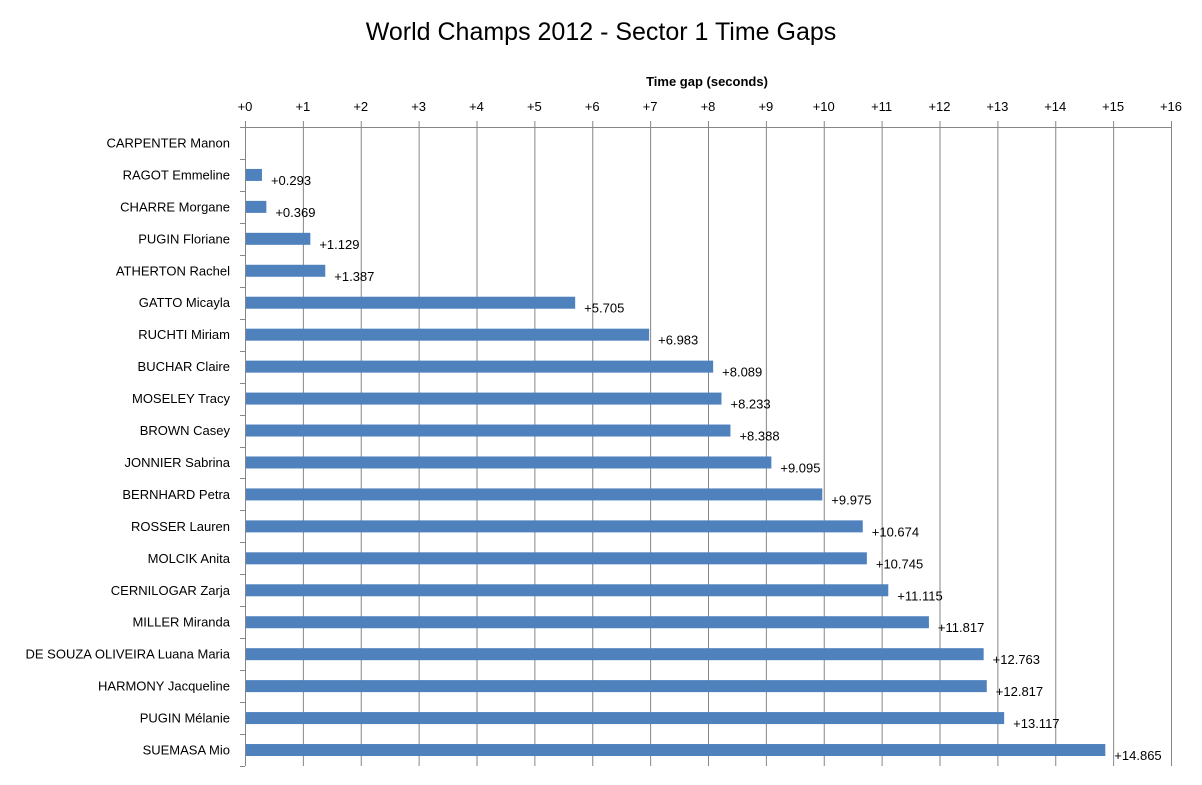 The height and width of the screenshot is (785, 1202). Describe the element at coordinates (939, 106) in the screenshot. I see `x-tick-label: +12` at that location.